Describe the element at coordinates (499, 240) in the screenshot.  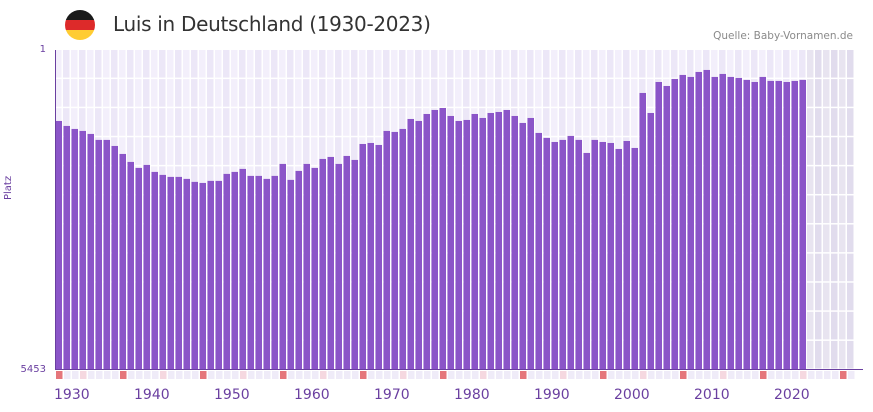
I see `bar-1985` at that location.